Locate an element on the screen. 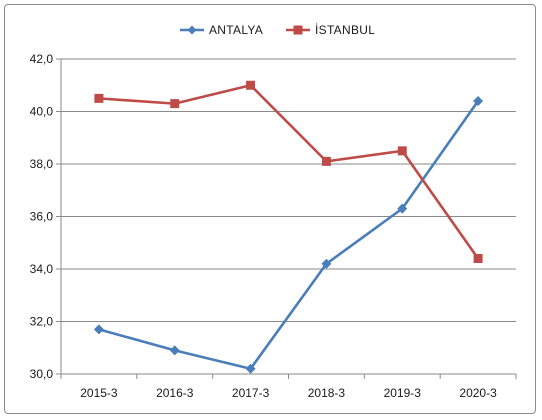 The width and height of the screenshot is (542, 420). x-tick-label: 2016-3 is located at coordinates (175, 393).